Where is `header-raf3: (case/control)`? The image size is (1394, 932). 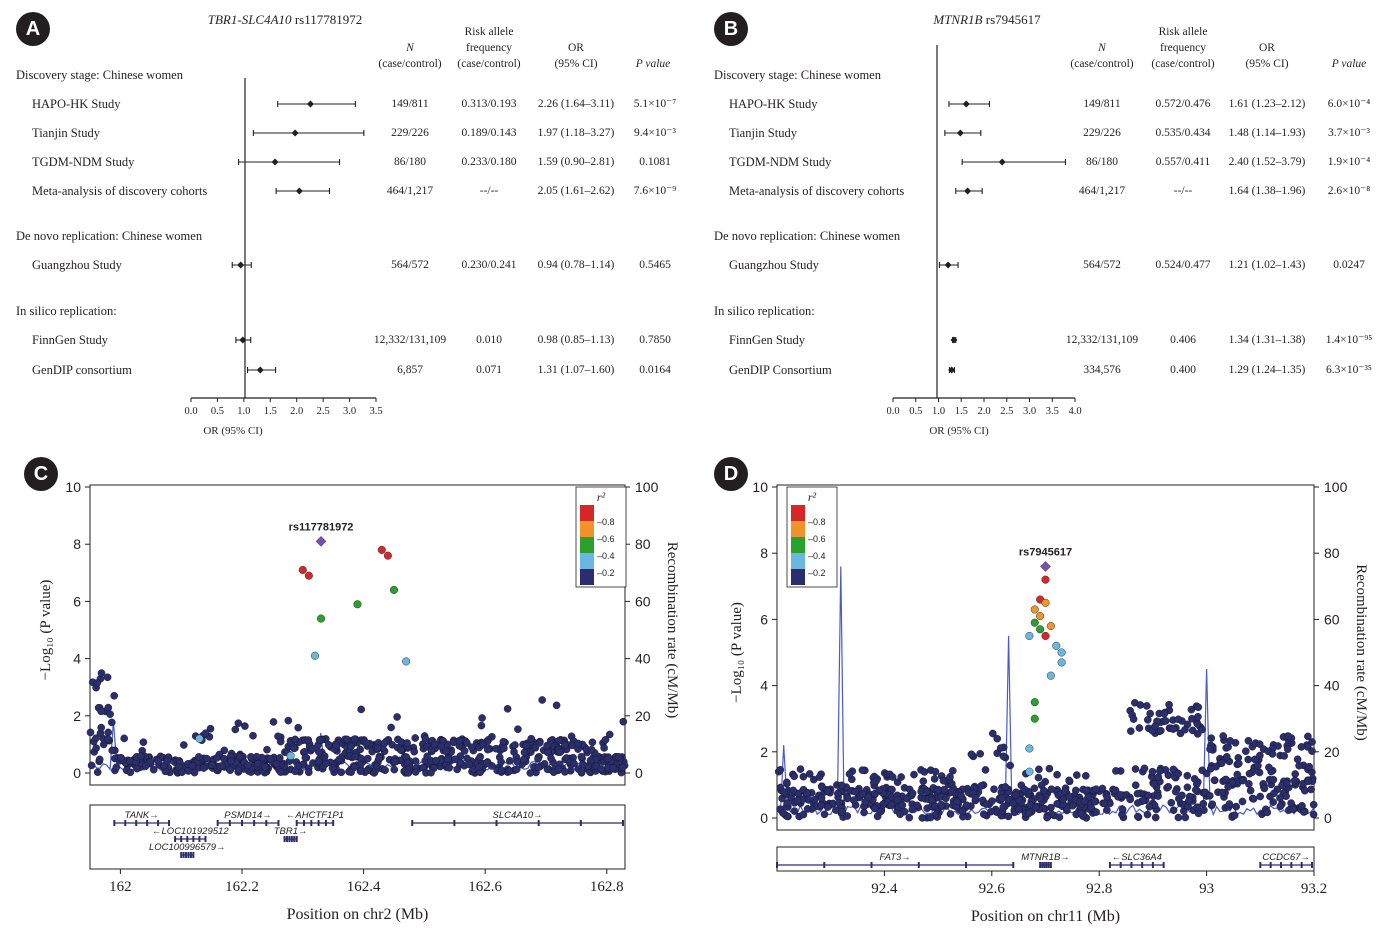 header-raf3: (case/control) is located at coordinates (488, 64).